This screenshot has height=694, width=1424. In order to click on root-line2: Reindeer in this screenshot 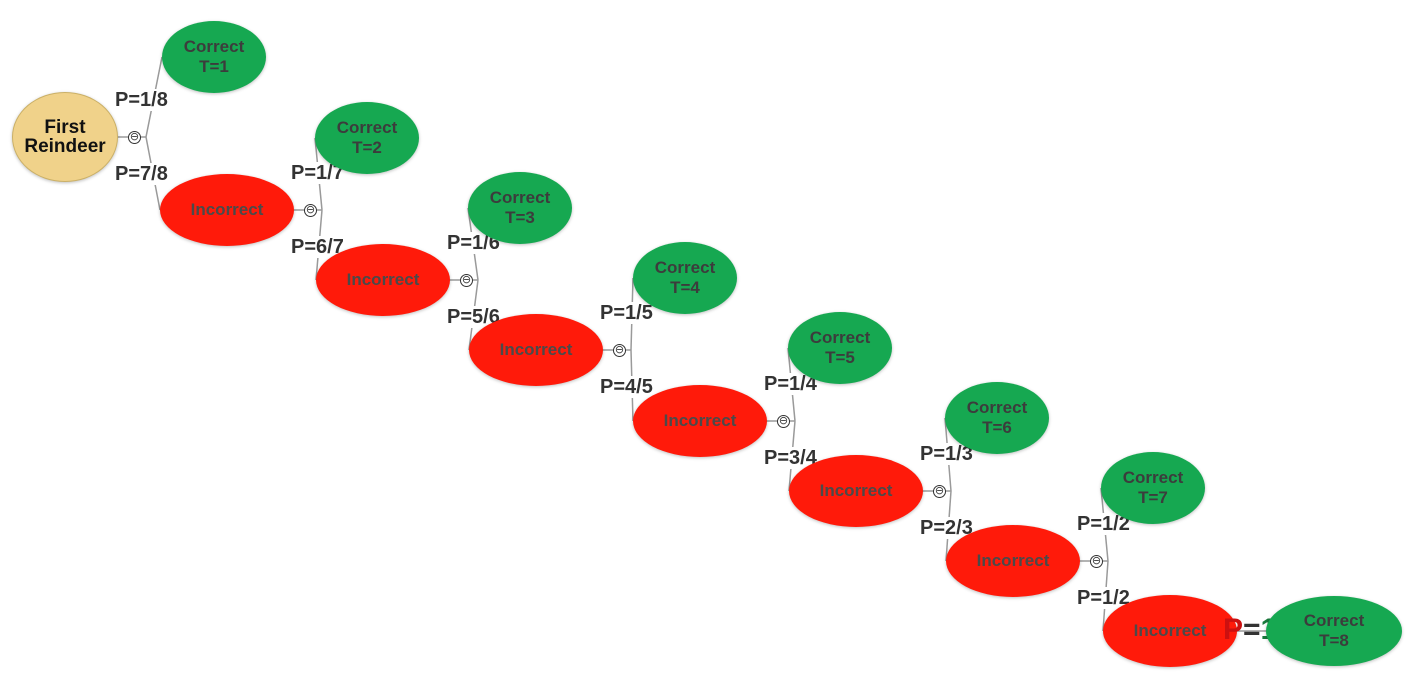, I will do `click(65, 146)`.